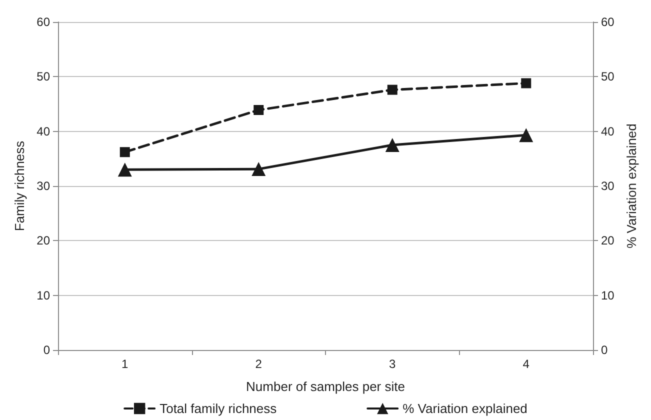 This screenshot has width=651, height=420. Describe the element at coordinates (43, 131) in the screenshot. I see `y-tick-label: 40` at that location.